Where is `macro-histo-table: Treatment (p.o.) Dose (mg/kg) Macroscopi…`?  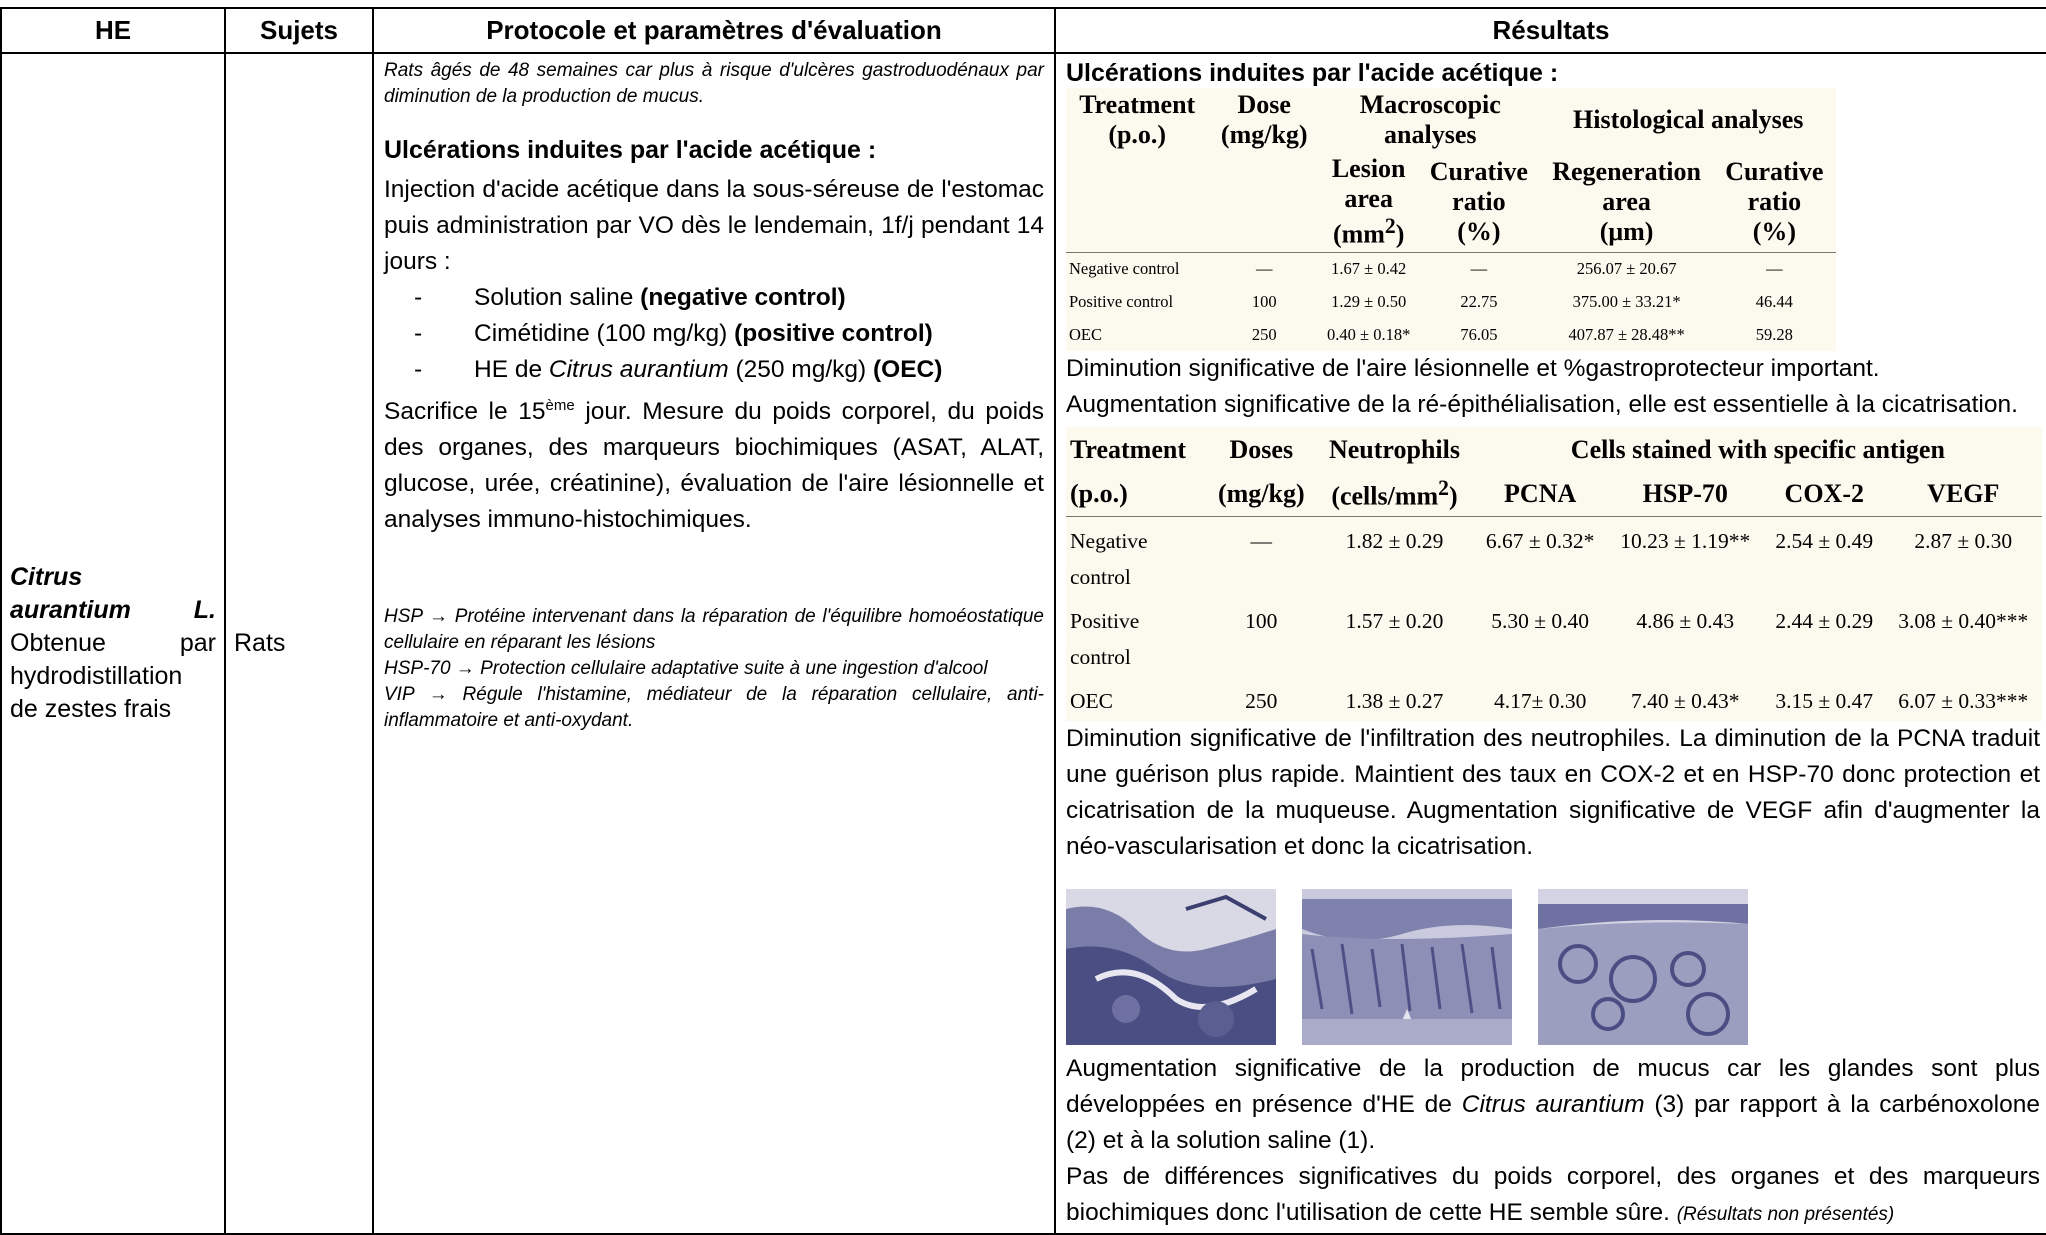
macro-histo-table: Treatment (p.o.) Dose (mg/kg) Macroscopi… is located at coordinates (1451, 220).